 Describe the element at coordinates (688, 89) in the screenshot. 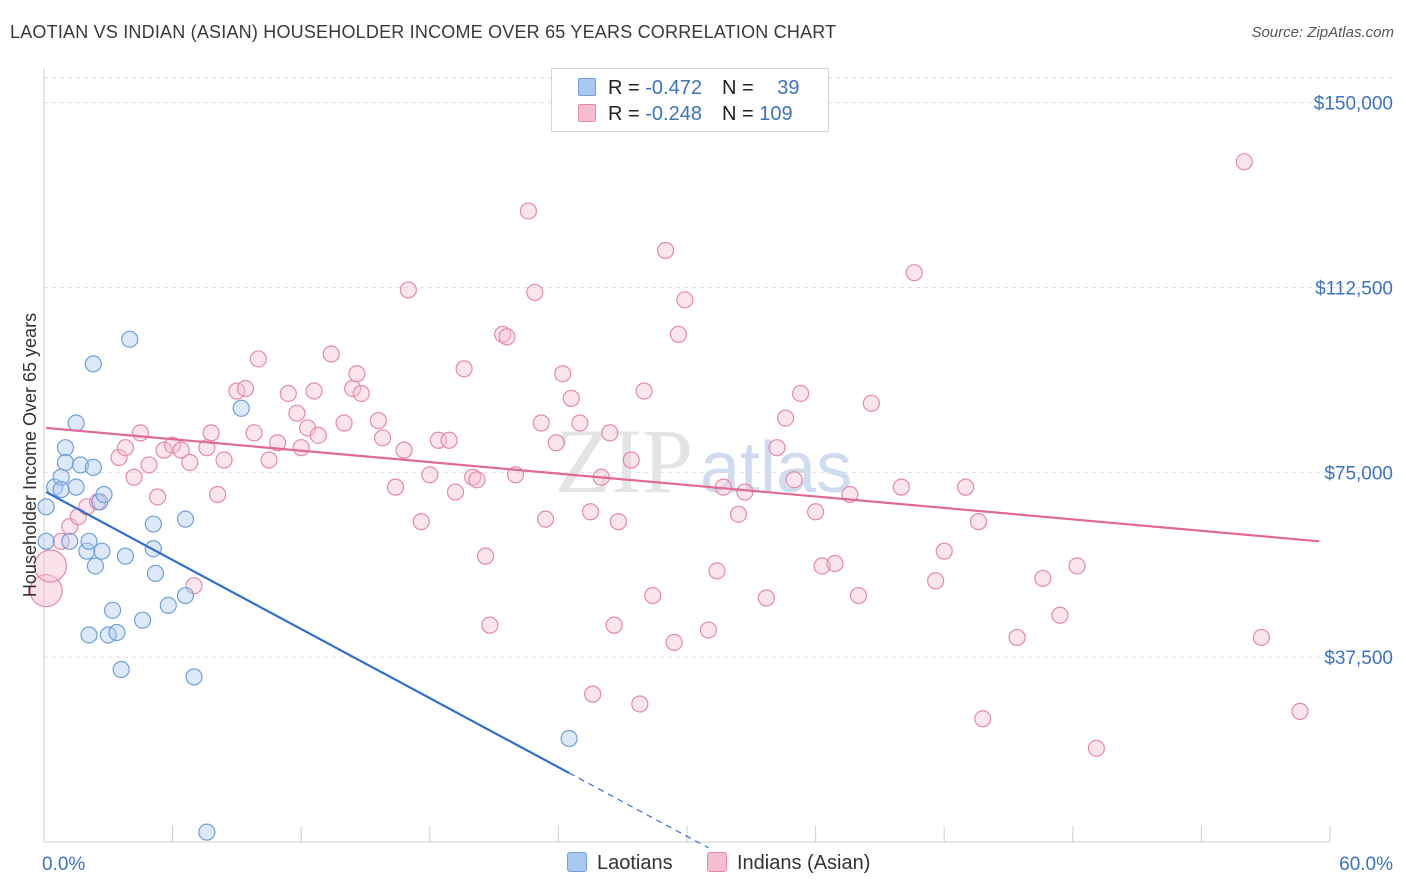

I see `legend-row-laotians: R = -0.472 N = 39` at that location.